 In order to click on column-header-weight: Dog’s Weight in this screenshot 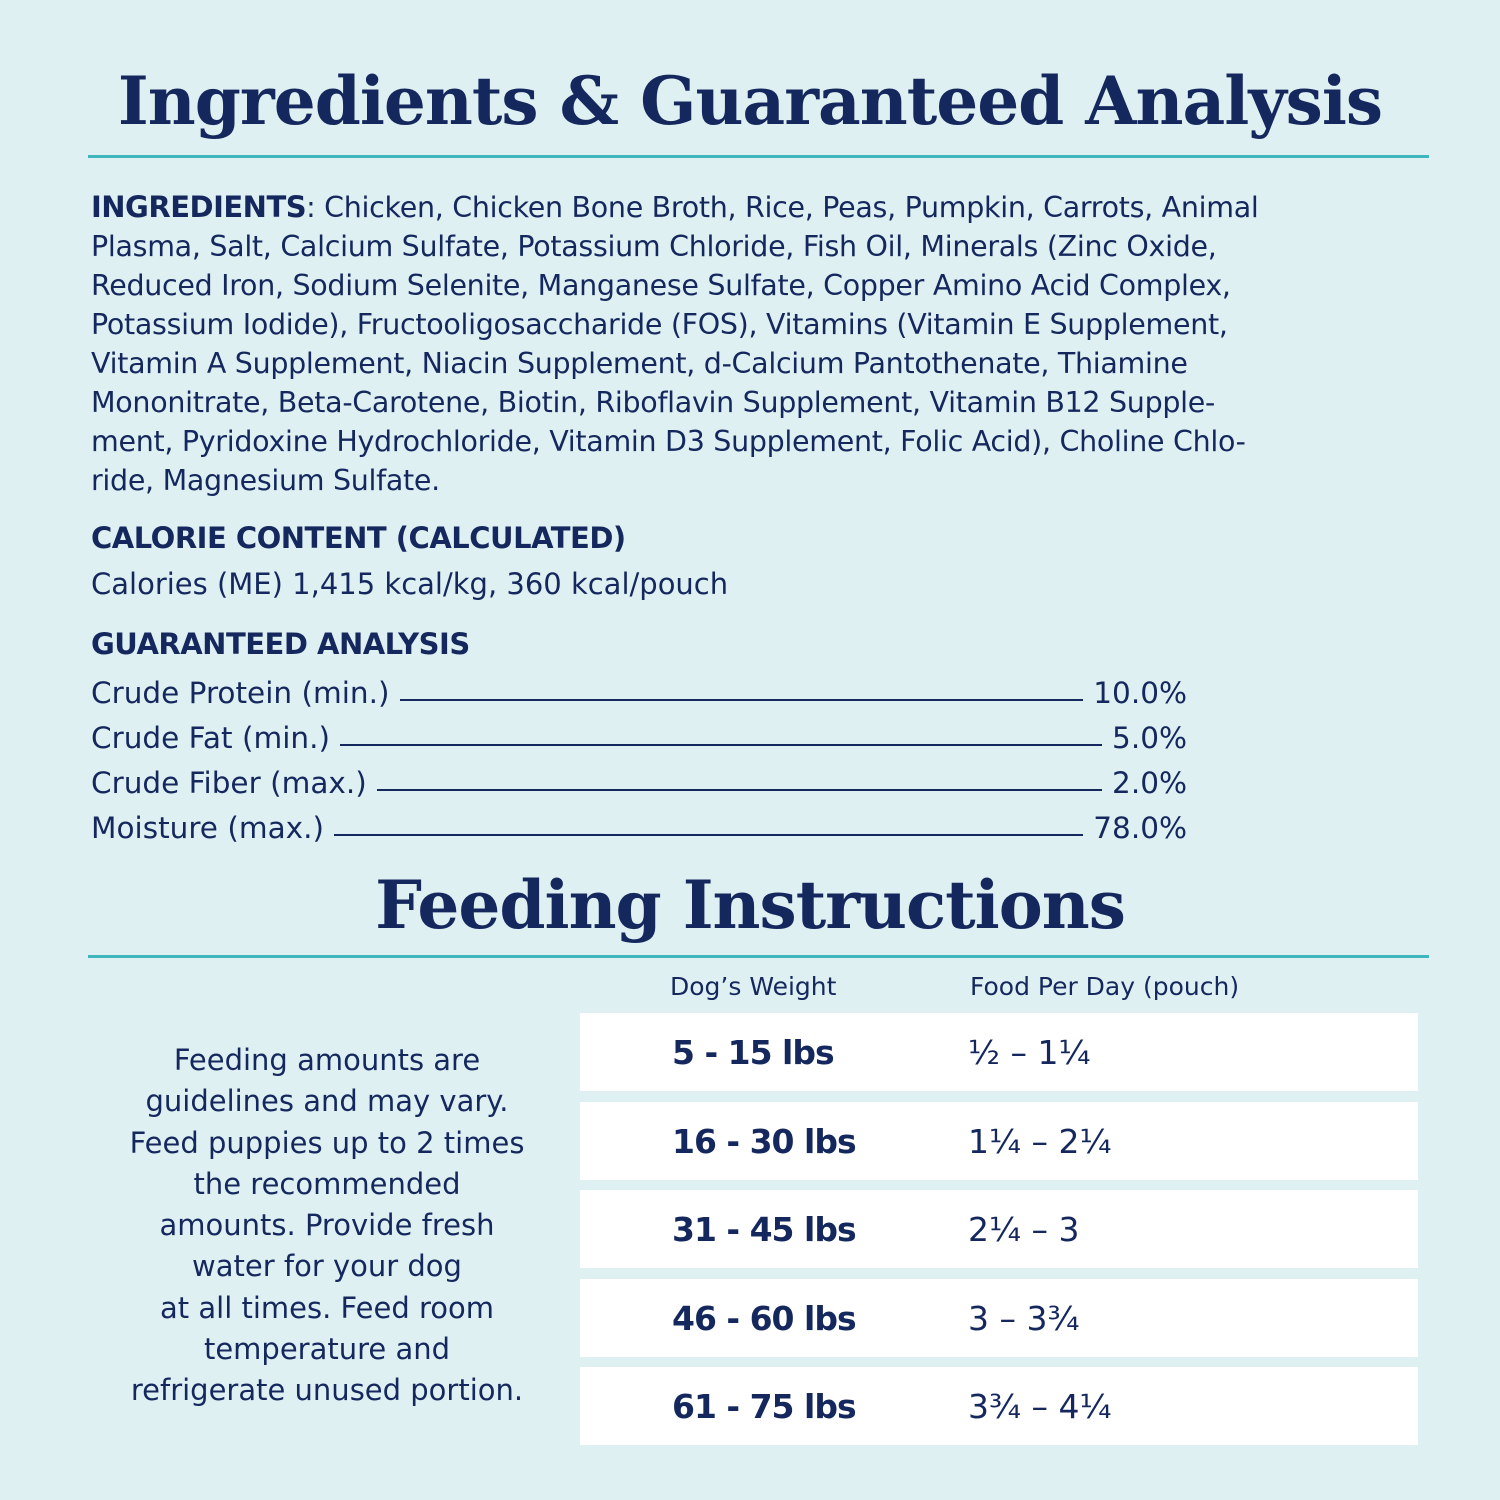, I will do `click(753, 986)`.